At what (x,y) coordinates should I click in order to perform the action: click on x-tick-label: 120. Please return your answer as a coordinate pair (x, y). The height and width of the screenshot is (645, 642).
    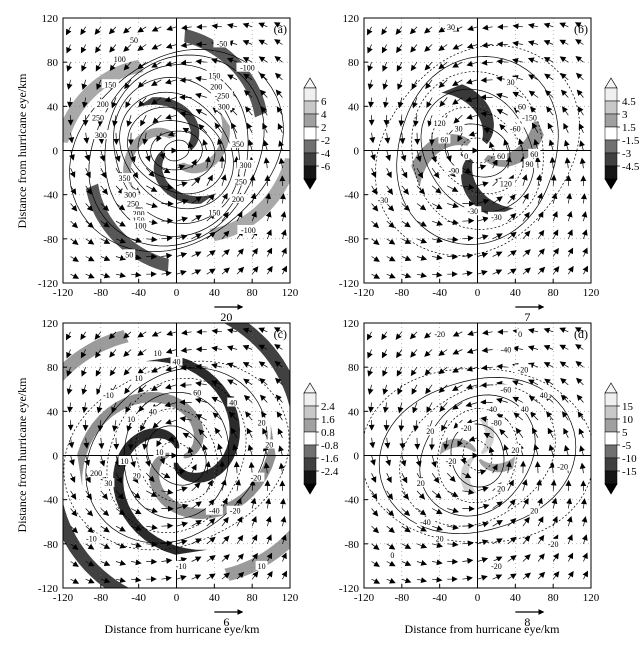
    Looking at the image, I should click on (290, 598).